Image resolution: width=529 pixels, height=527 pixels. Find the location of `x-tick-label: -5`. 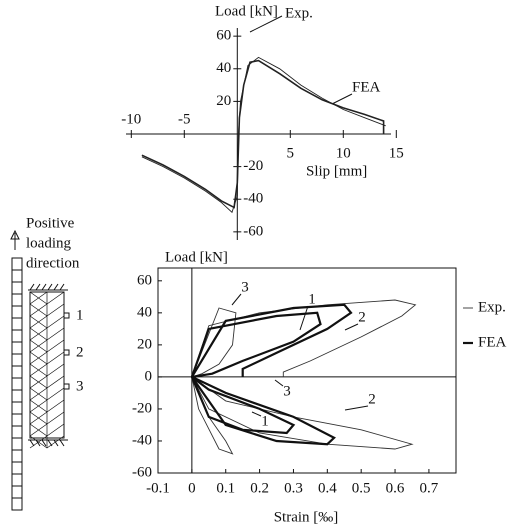

x-tick-label: -5 is located at coordinates (184, 119).